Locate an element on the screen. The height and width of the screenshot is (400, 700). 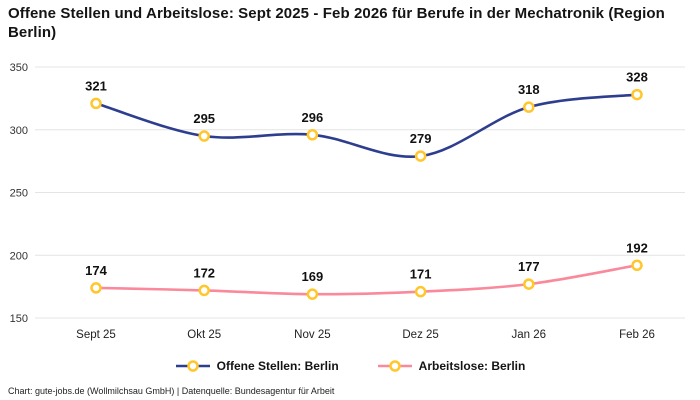
x-tick-label: Feb 26 is located at coordinates (637, 335).